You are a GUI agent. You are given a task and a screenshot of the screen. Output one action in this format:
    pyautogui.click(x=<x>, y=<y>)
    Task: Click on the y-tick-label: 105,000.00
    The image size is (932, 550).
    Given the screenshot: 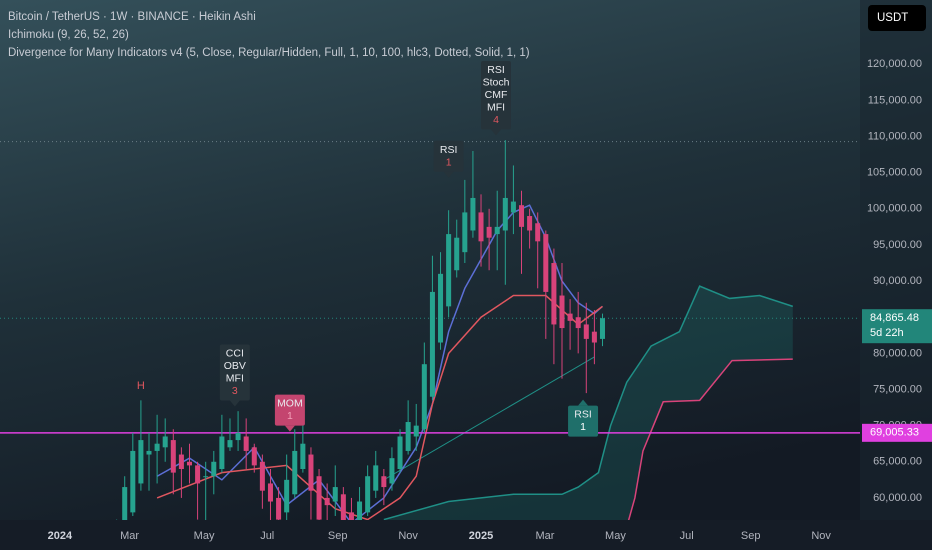 What is the action you would take?
    pyautogui.click(x=894, y=173)
    